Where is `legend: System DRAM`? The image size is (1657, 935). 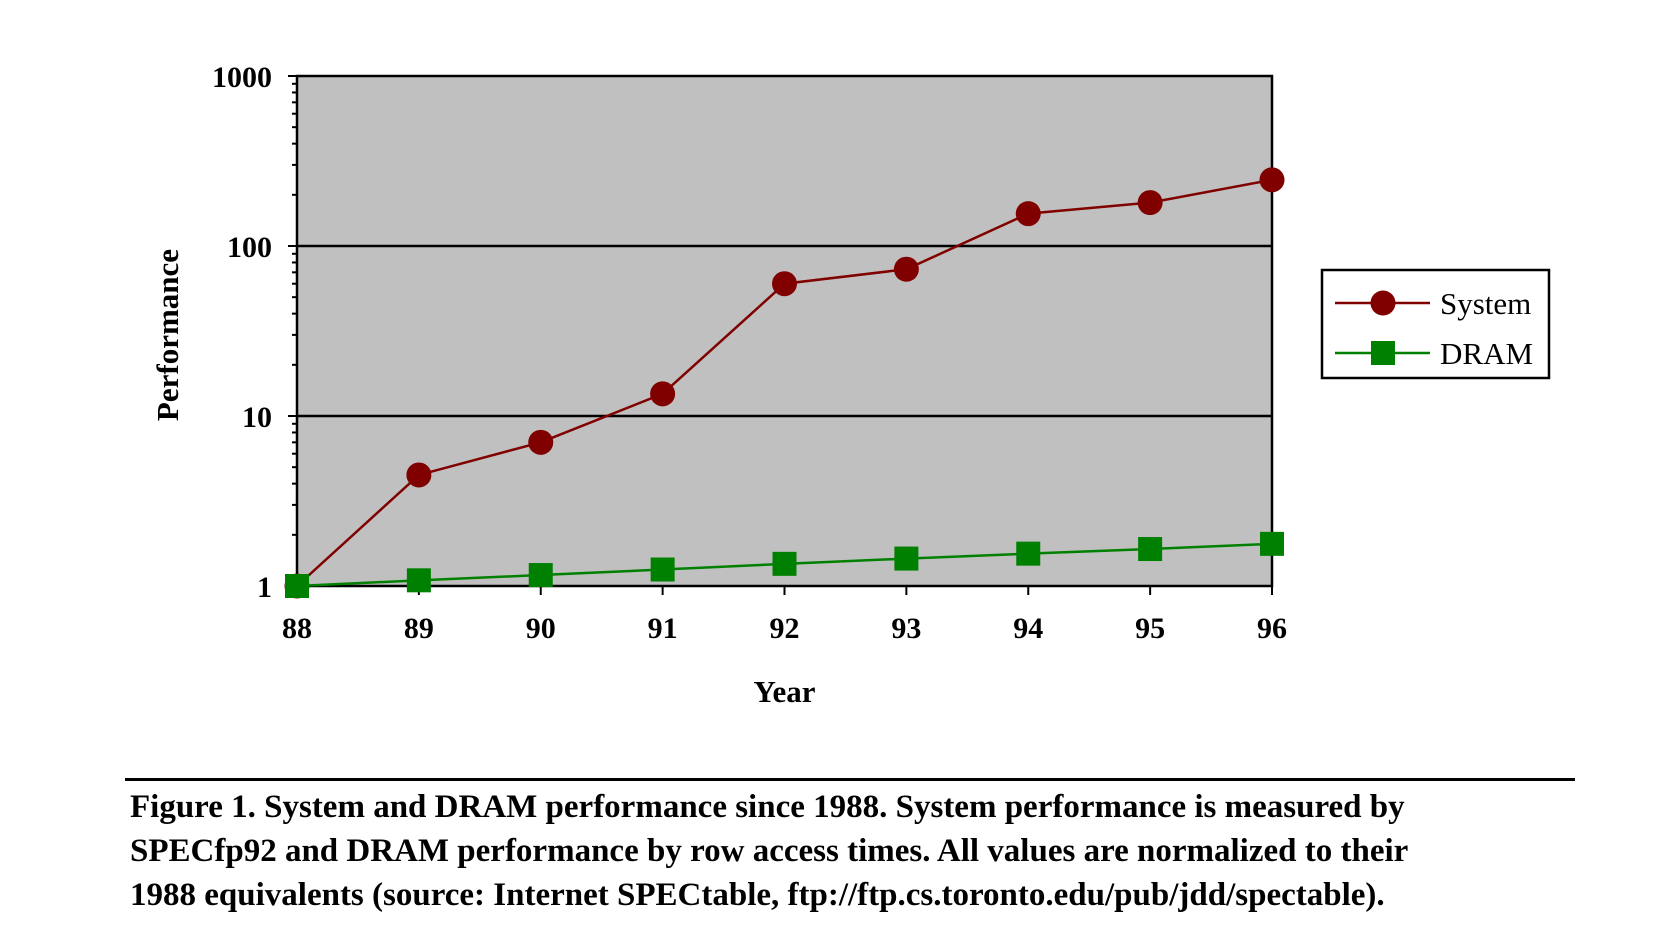 legend: System DRAM is located at coordinates (1435, 324).